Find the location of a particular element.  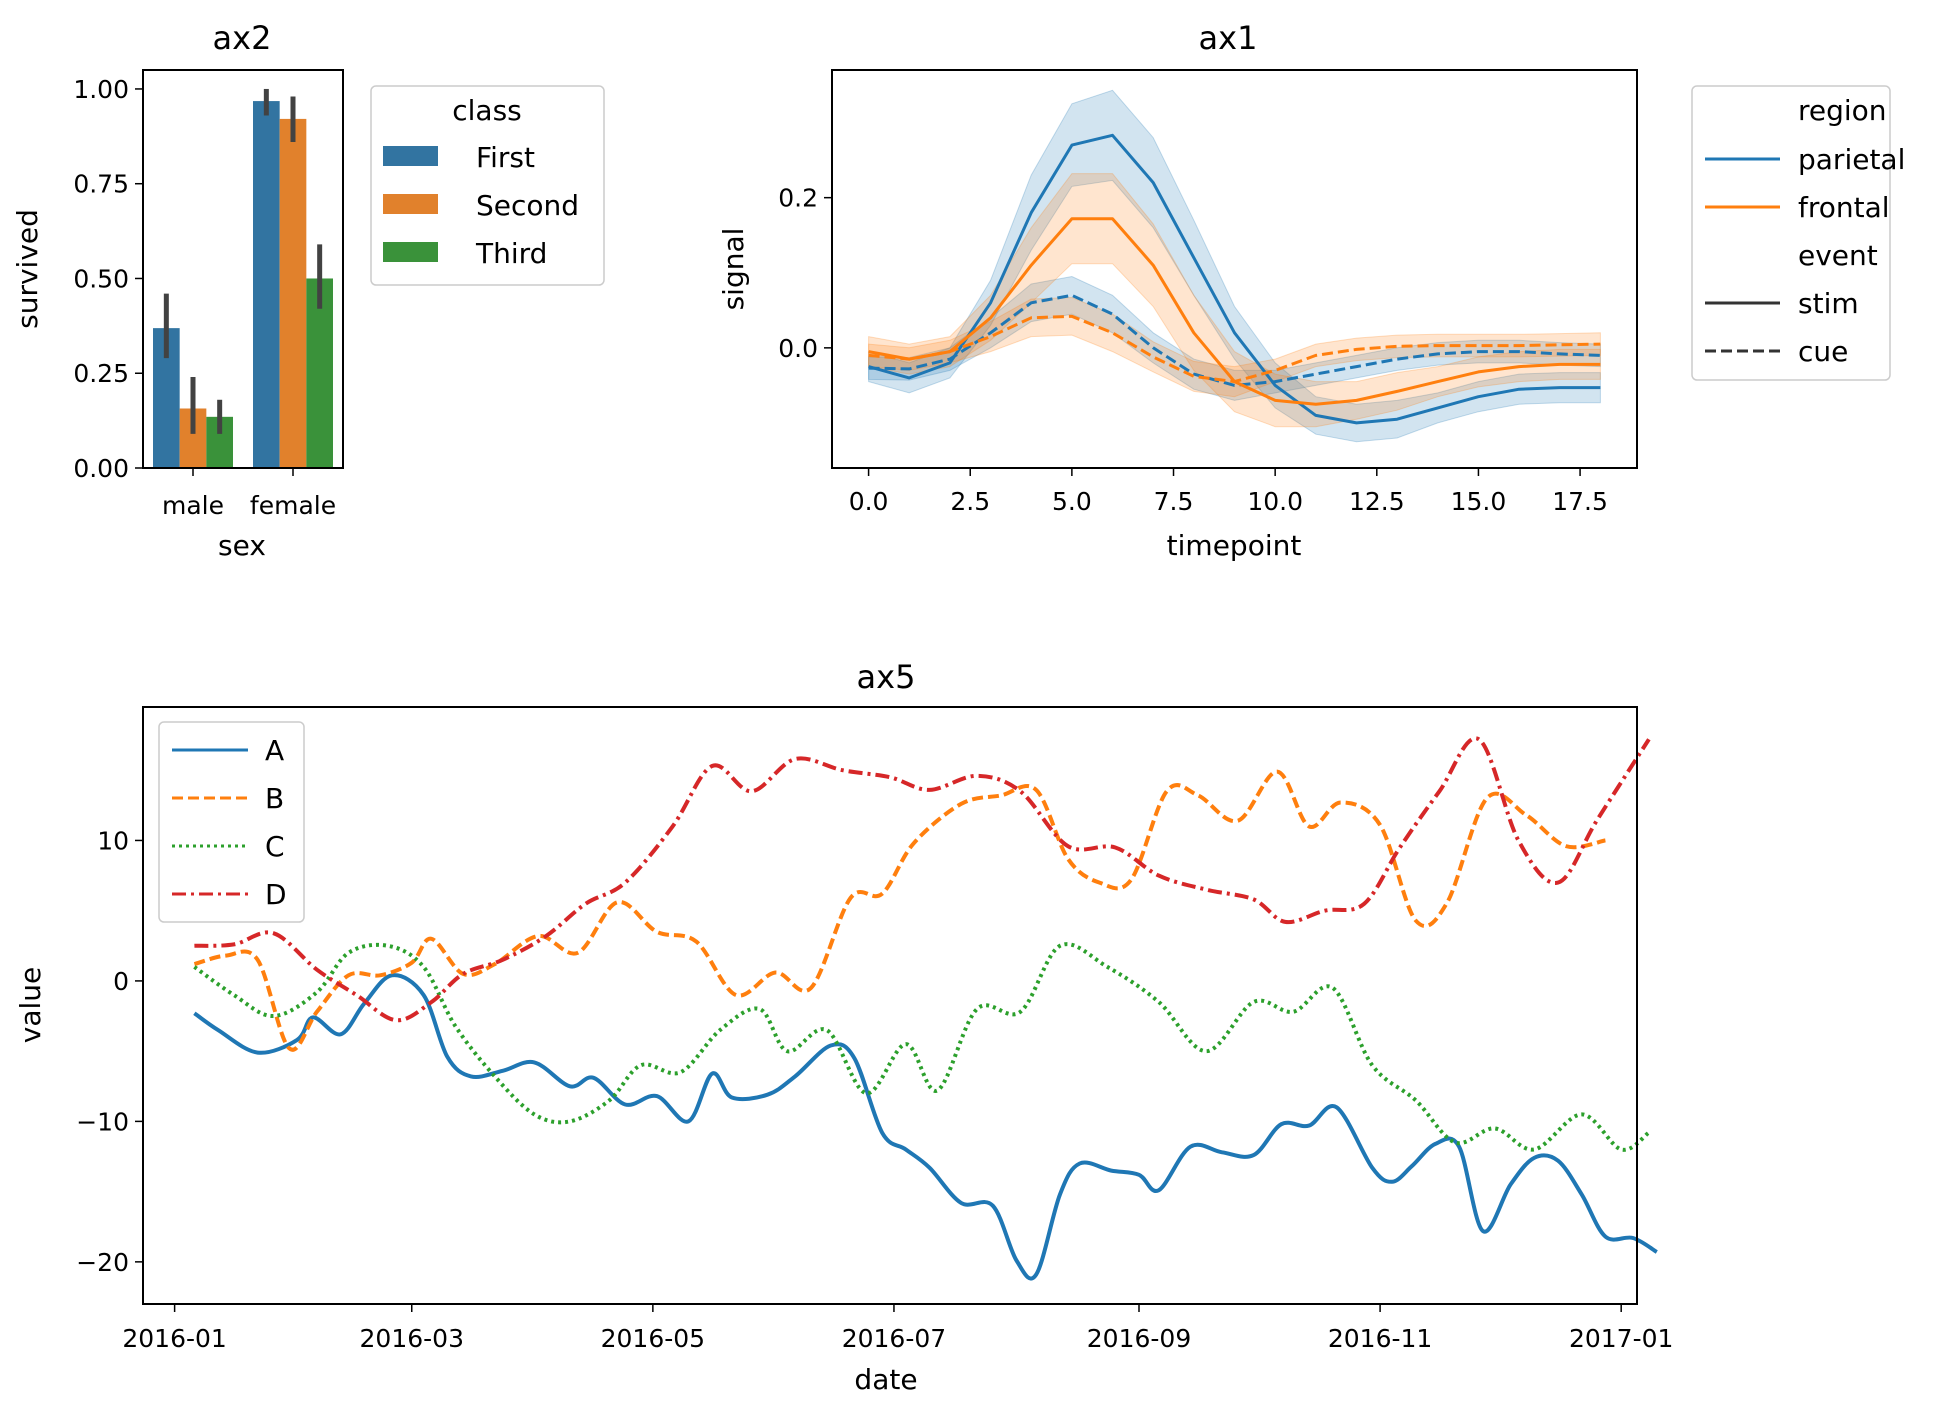

ax1-xlabel: timepoint is located at coordinates (1234, 545).